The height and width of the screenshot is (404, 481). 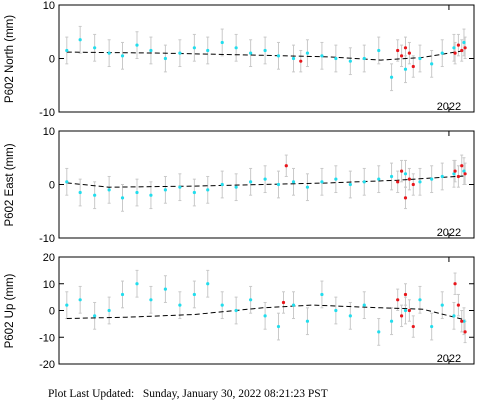 I want to click on east-ytick-label: 0, so click(x=52, y=186).